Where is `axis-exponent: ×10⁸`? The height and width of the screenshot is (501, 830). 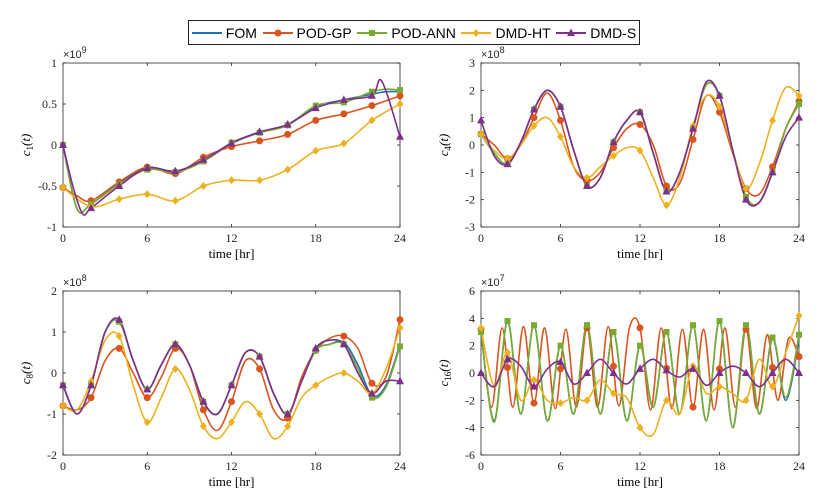 axis-exponent: ×10⁸ is located at coordinates (493, 53).